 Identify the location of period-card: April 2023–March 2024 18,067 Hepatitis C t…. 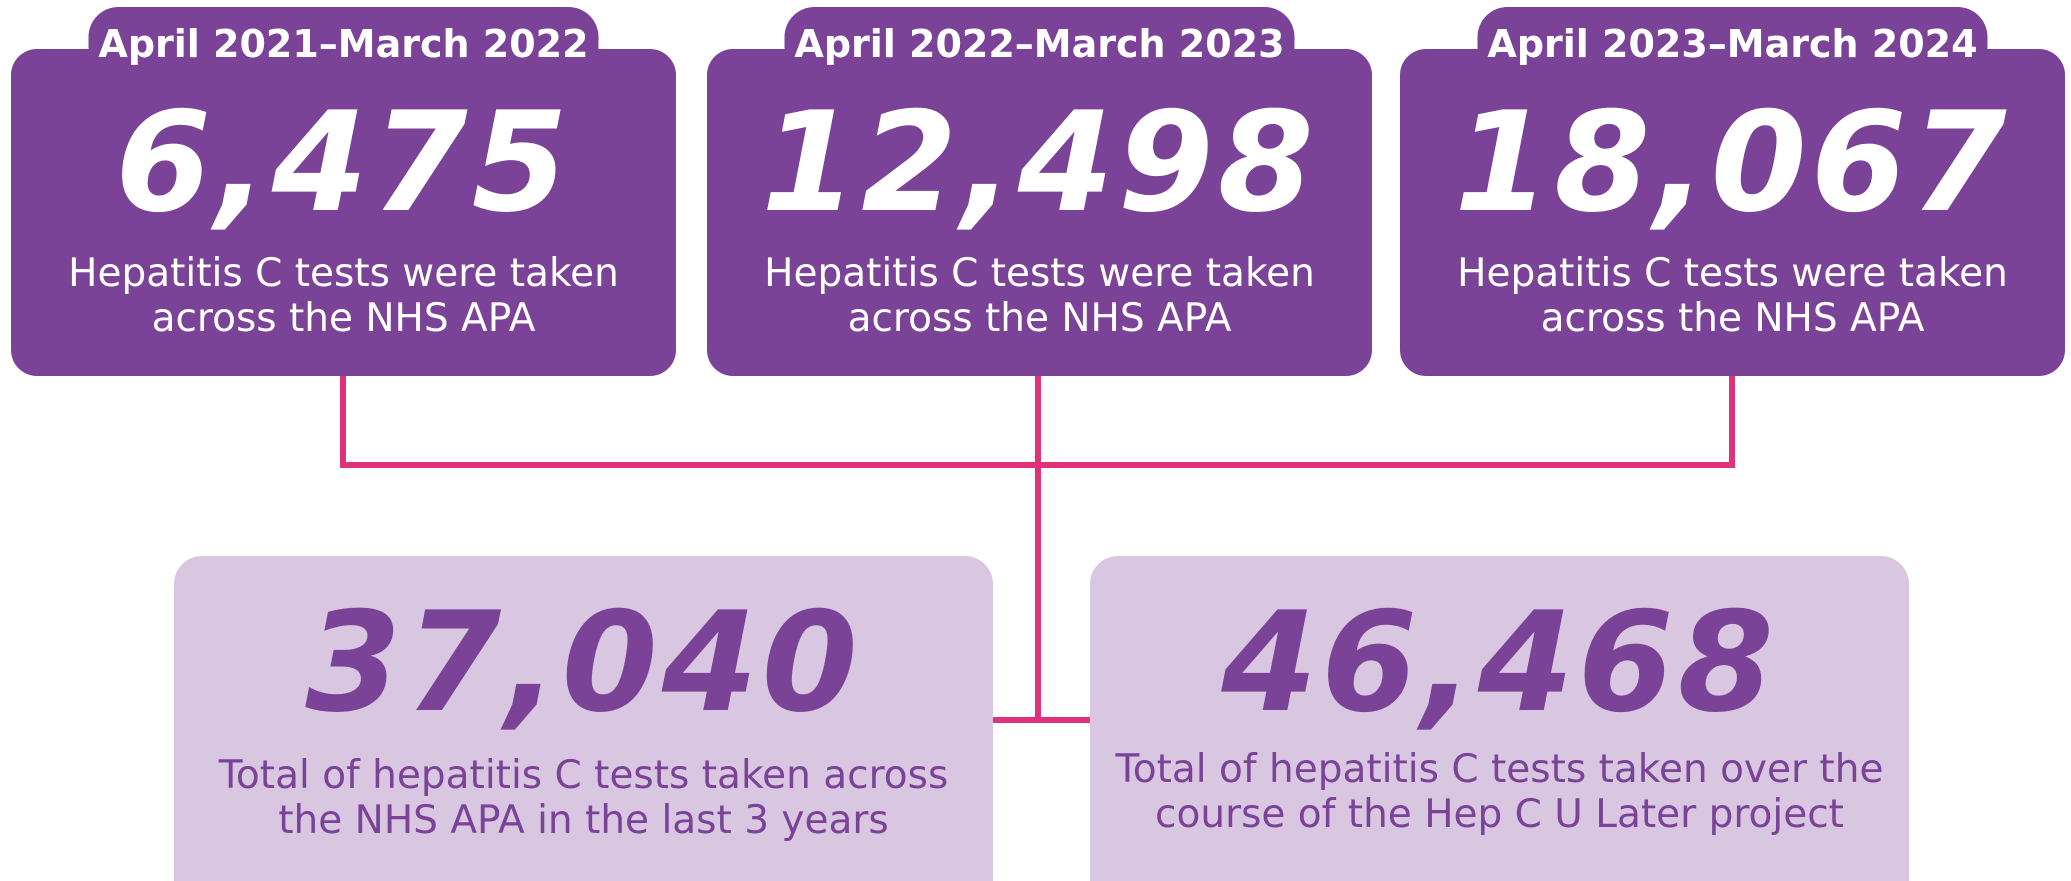
(1732, 191).